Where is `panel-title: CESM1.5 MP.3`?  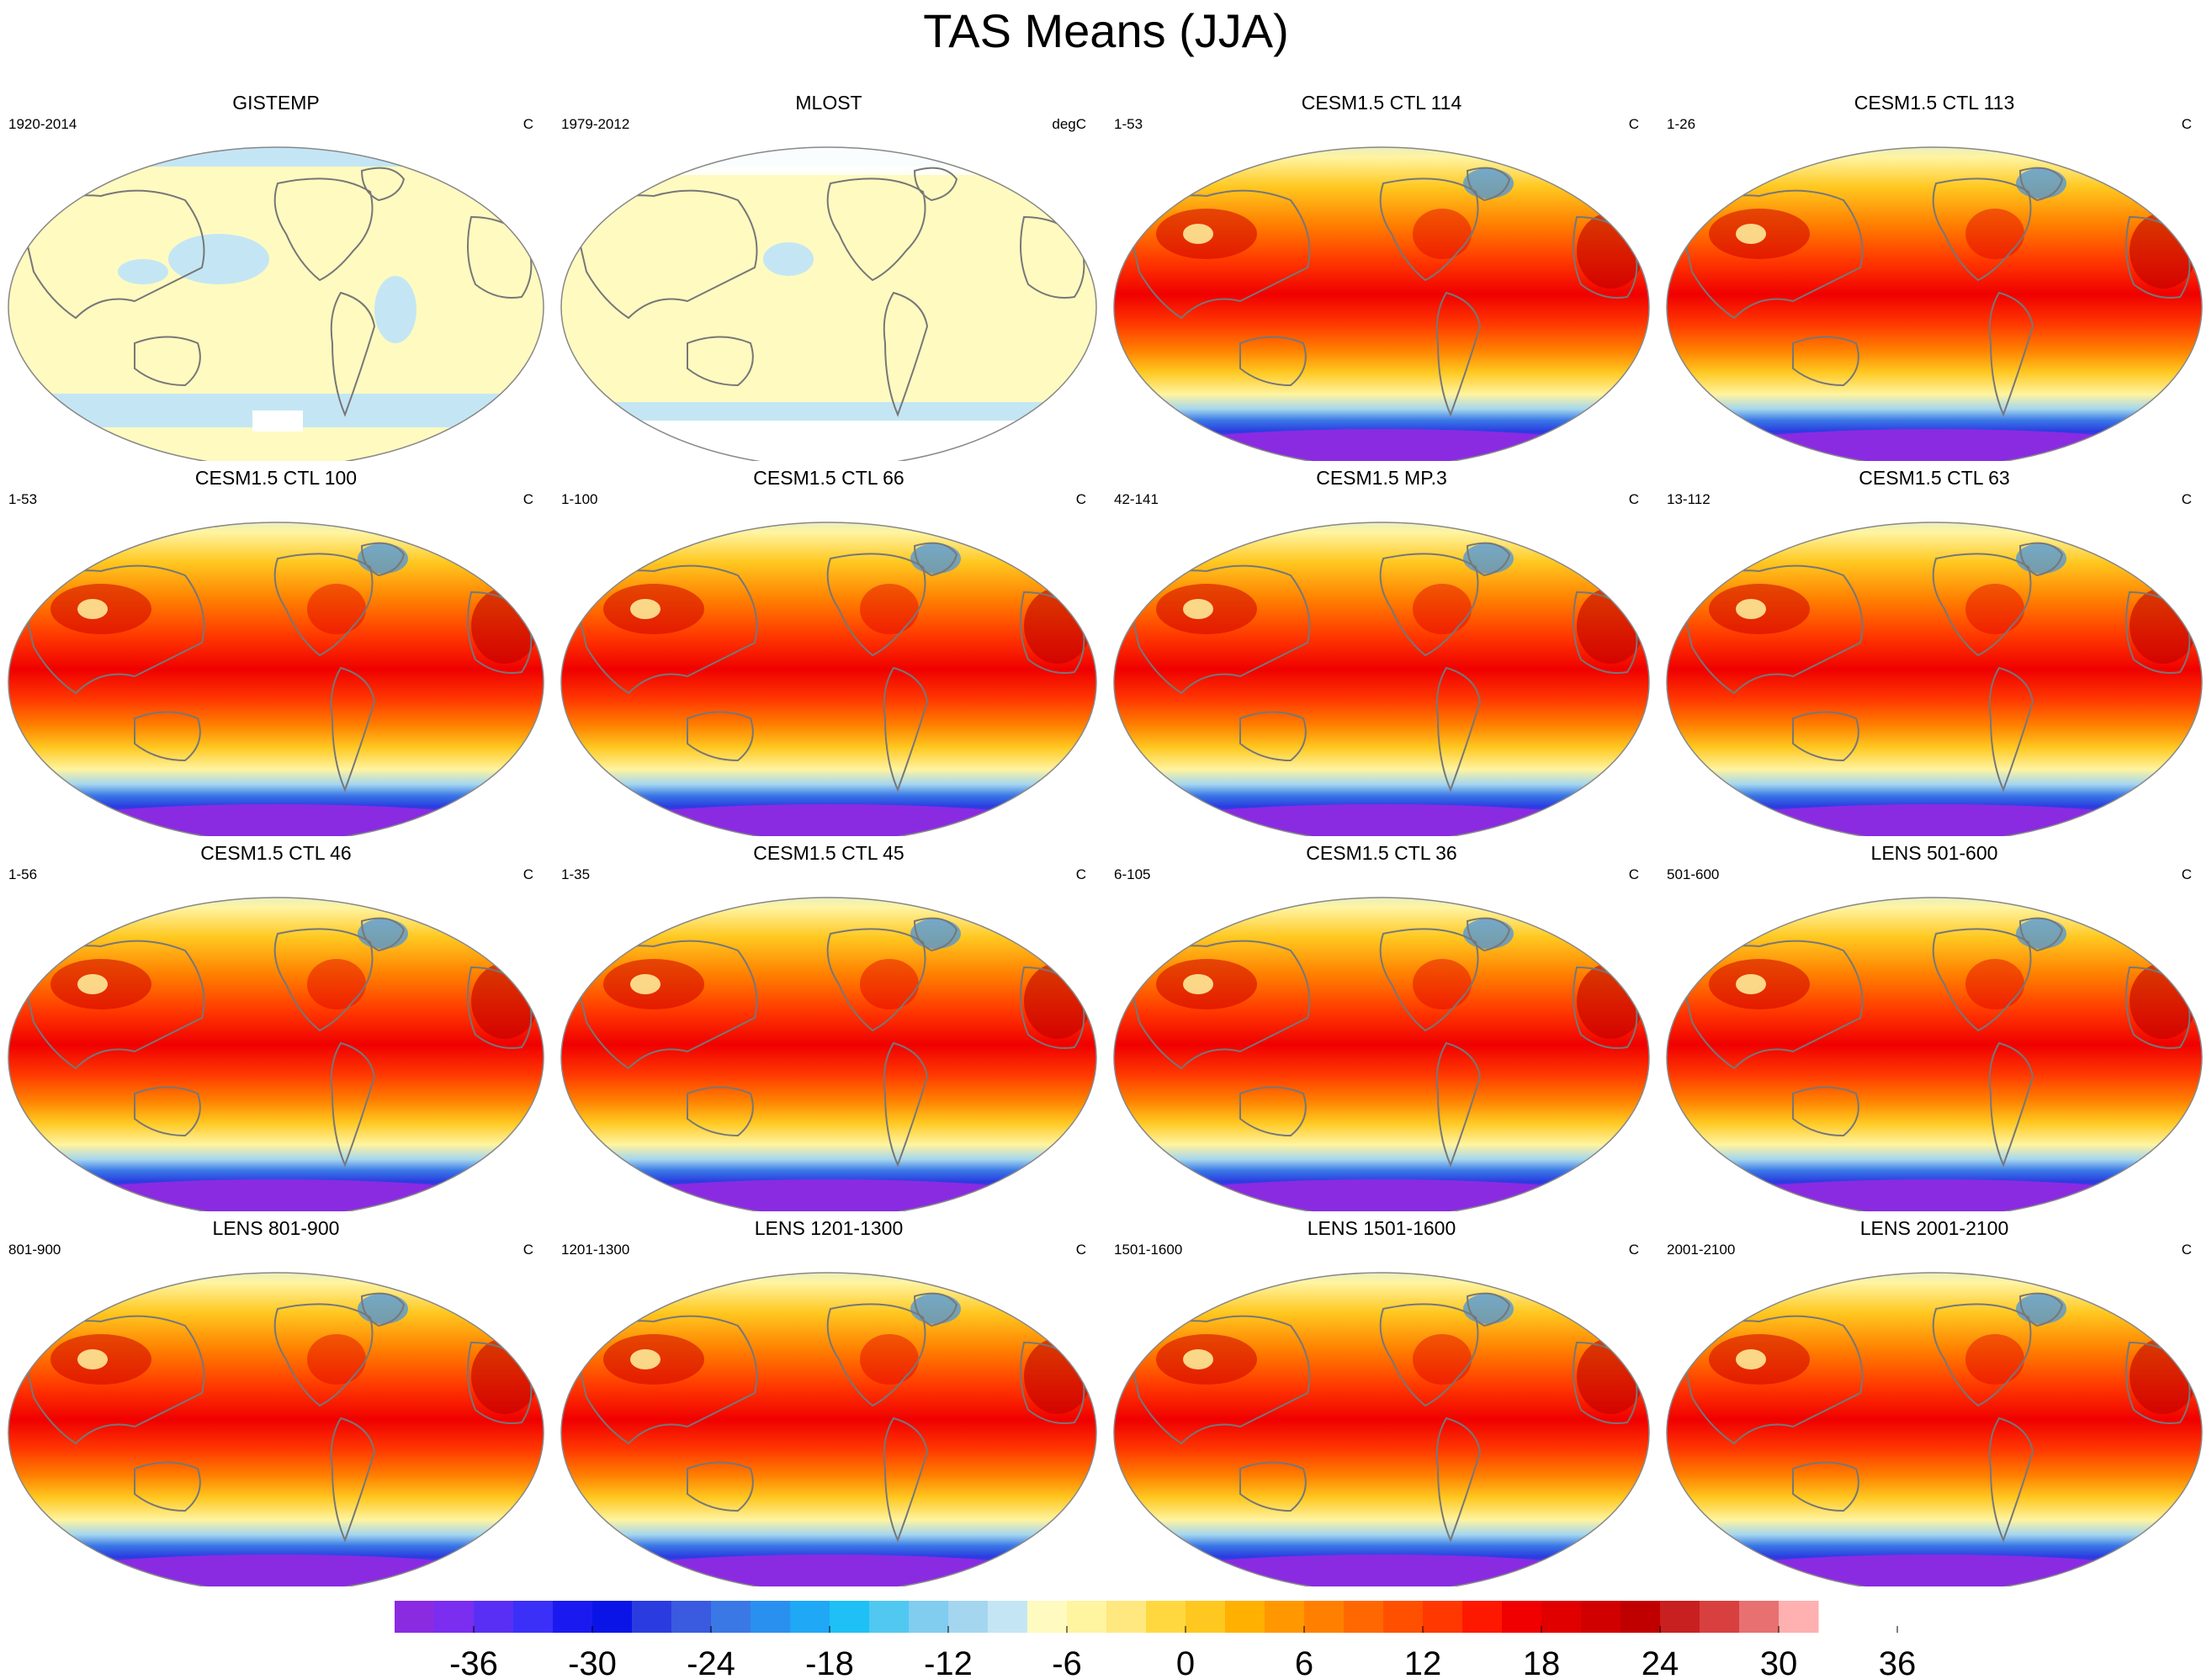
panel-title: CESM1.5 MP.3 is located at coordinates (1381, 478).